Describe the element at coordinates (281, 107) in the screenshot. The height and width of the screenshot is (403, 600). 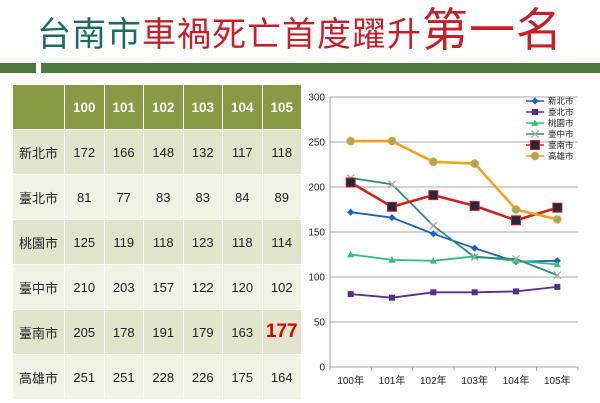
I see `table-header-year: 105` at that location.